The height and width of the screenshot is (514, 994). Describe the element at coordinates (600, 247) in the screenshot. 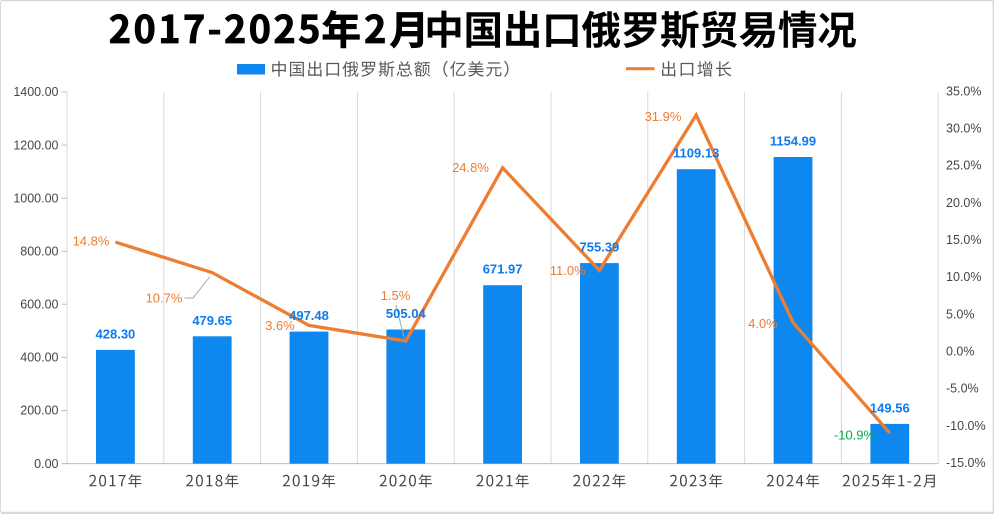

I see `svg-text: 755.39` at that location.